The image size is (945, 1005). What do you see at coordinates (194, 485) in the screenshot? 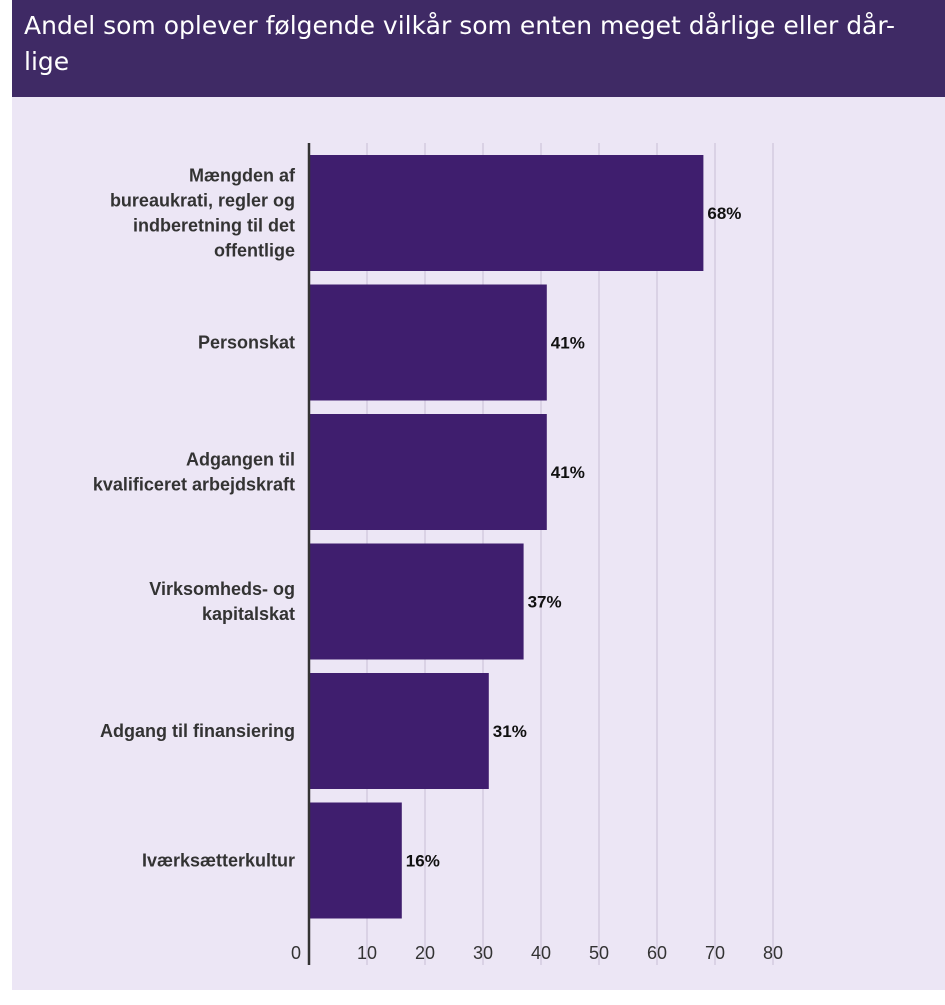
I see `category-label-line: kvalificeret arbejdskraft` at bounding box center [194, 485].